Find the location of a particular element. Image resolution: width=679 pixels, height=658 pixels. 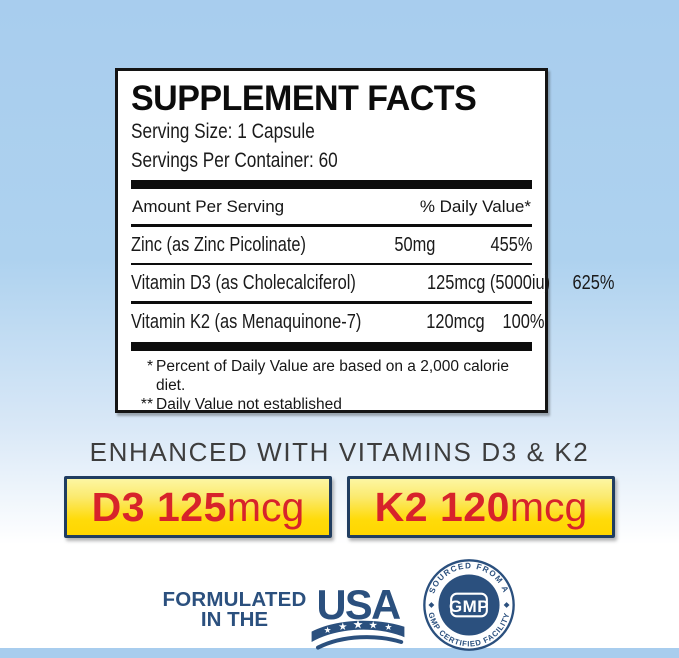

formulated-in-the-label: FORMULATED IN THE is located at coordinates (234, 609).